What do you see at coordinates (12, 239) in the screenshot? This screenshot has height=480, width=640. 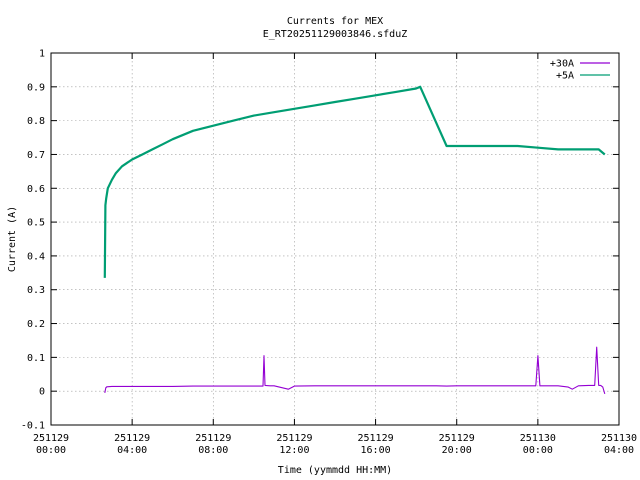 I see `y-axis-label: Current (A)` at bounding box center [12, 239].